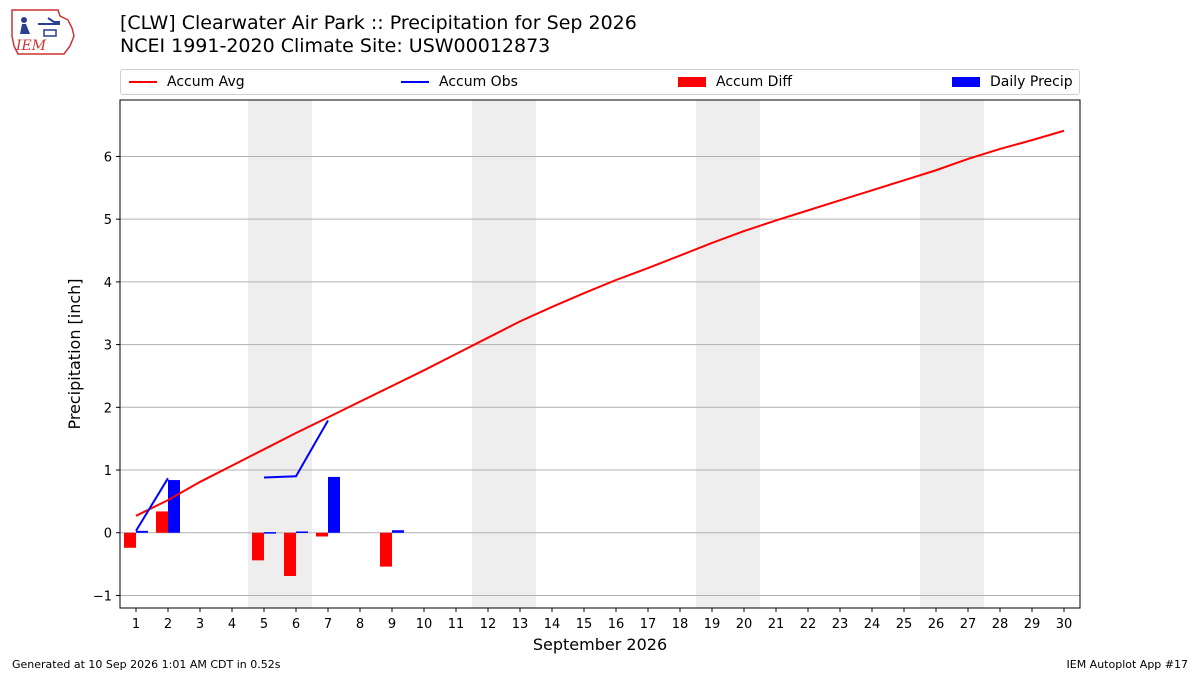  I want to click on x-tick-label: 13, so click(520, 624).